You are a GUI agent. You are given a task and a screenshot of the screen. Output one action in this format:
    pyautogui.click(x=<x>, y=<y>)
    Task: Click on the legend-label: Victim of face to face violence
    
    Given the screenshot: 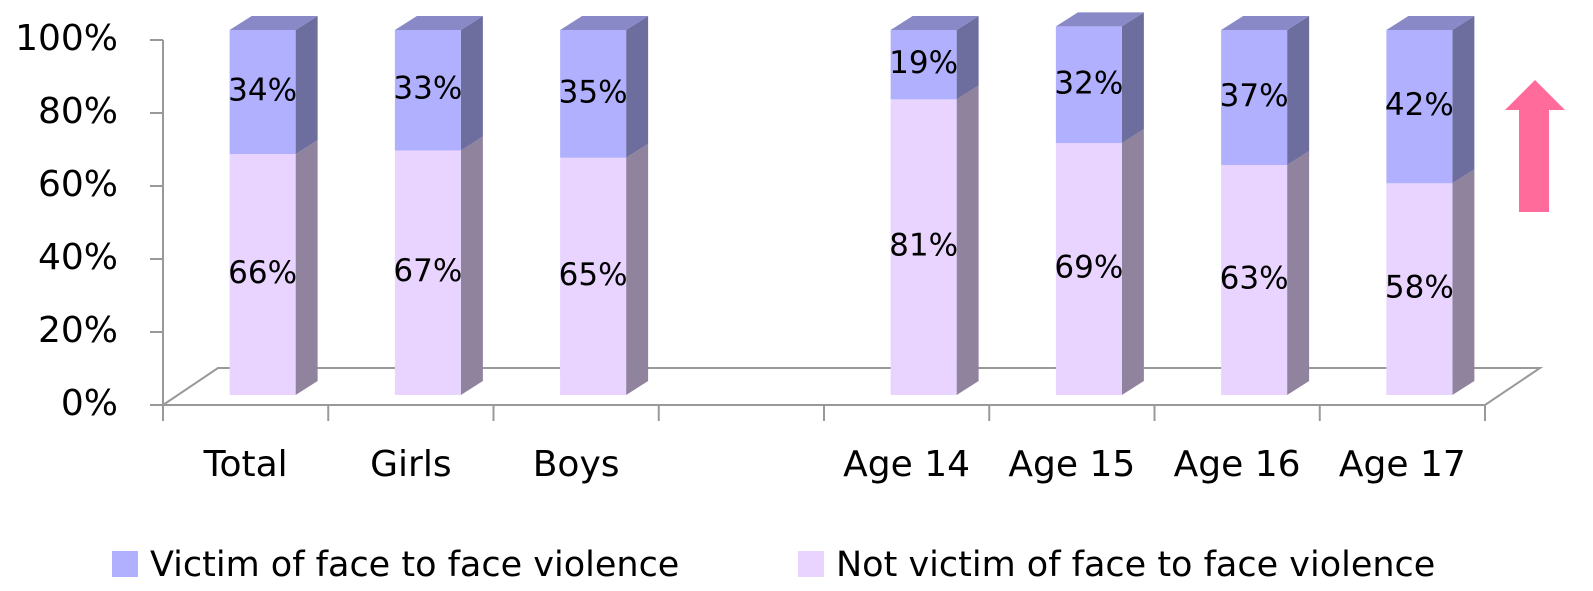 What is the action you would take?
    pyautogui.click(x=414, y=565)
    